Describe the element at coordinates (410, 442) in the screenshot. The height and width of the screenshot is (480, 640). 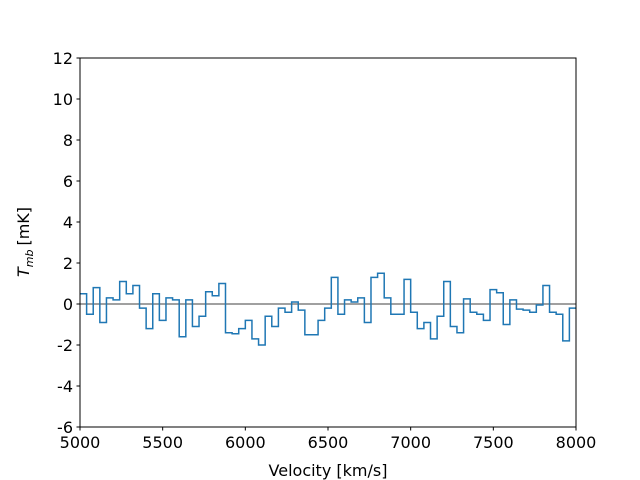
I see `x-tick-label: 7000` at that location.